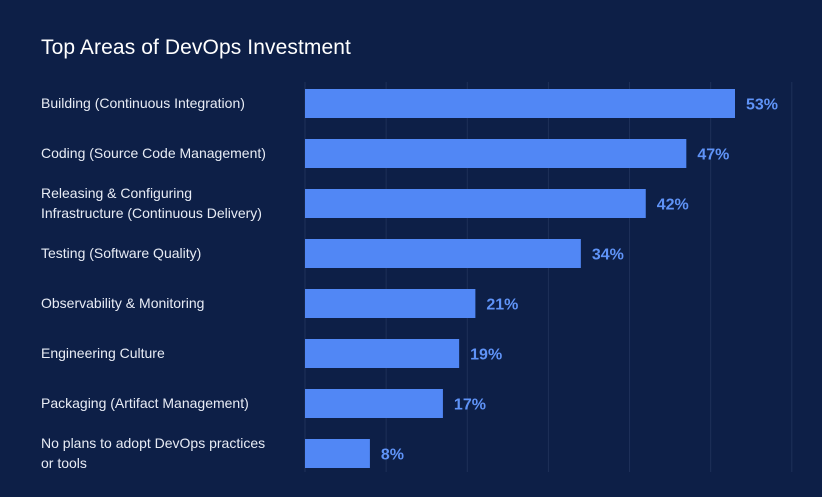  Describe the element at coordinates (392, 455) in the screenshot. I see `value-label: 8%` at that location.